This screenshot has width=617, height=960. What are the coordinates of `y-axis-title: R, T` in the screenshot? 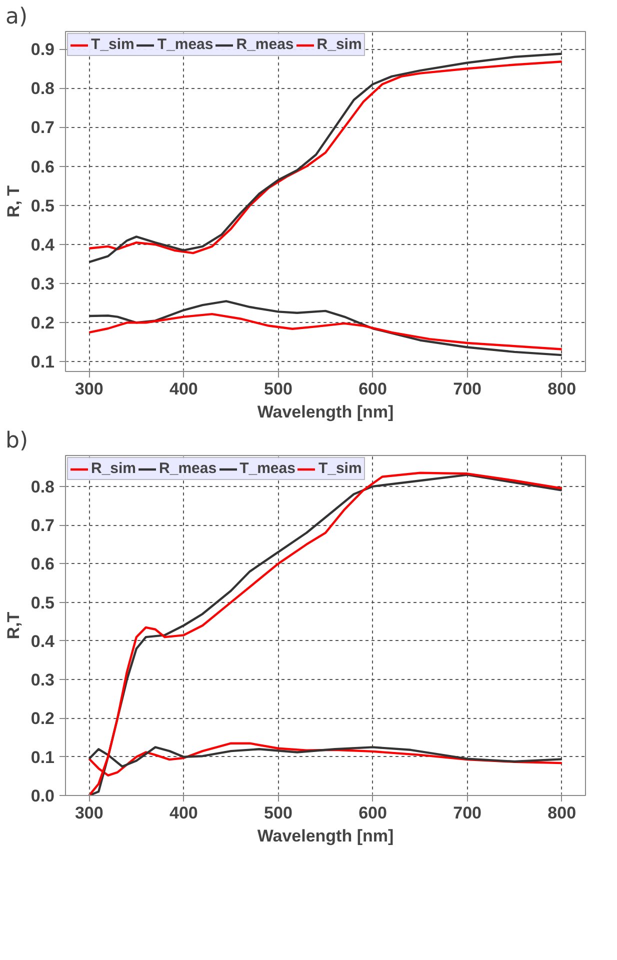 It's located at (13, 201).